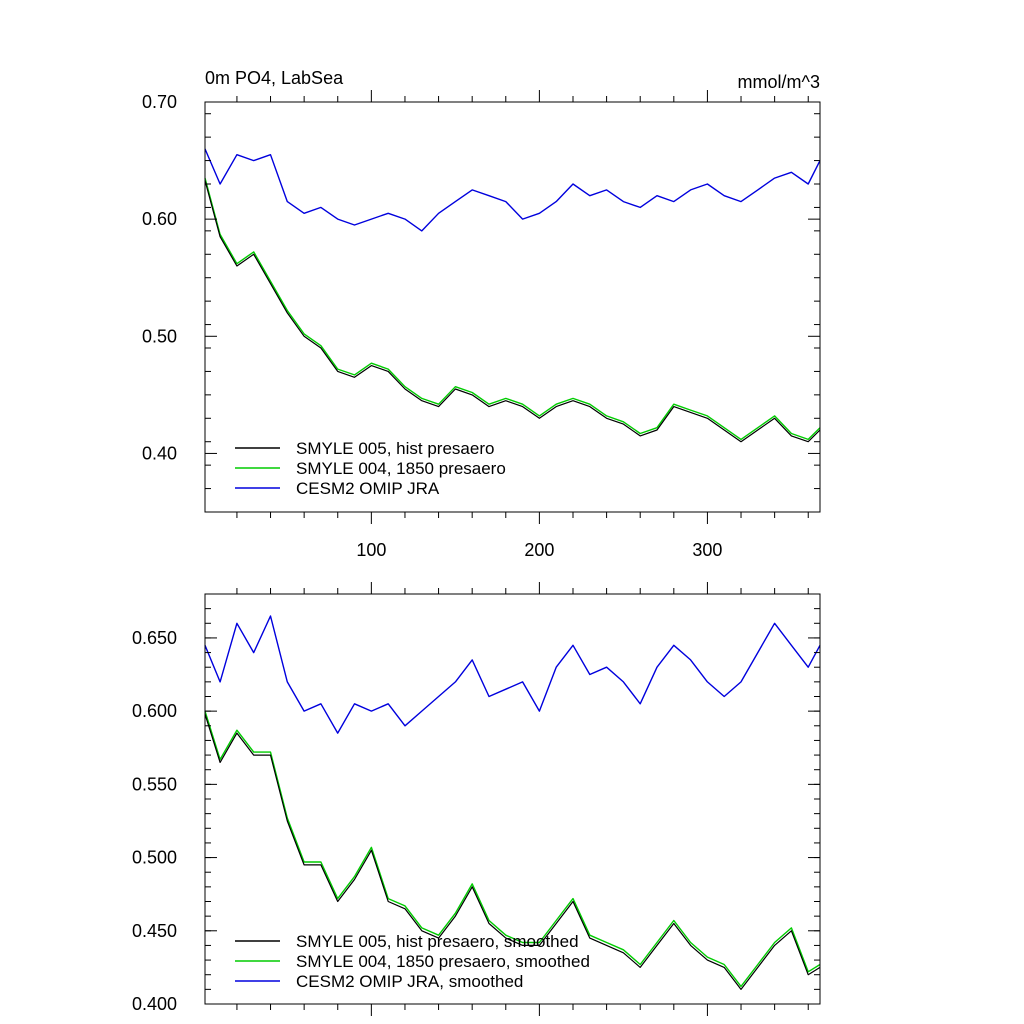 The height and width of the screenshot is (1024, 1024). What do you see at coordinates (401, 468) in the screenshot?
I see `legend-label-1: SMYLE 004, 1850 presaero` at bounding box center [401, 468].